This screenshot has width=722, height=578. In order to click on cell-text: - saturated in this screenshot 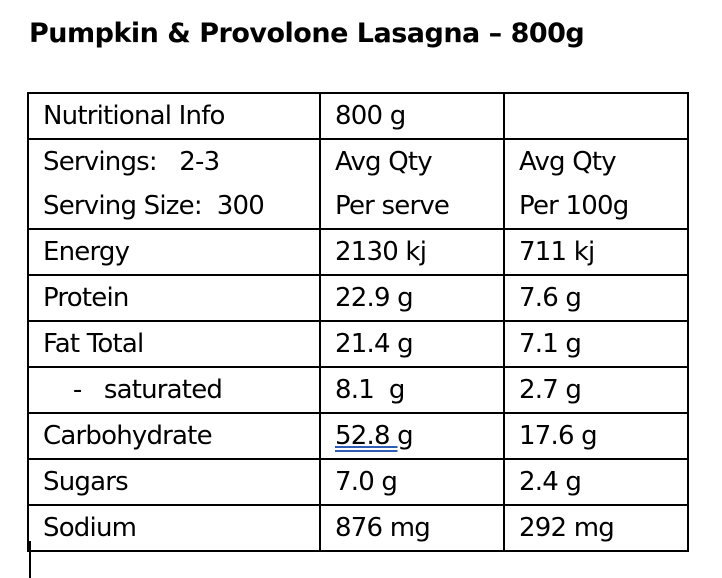, I will do `click(133, 390)`.